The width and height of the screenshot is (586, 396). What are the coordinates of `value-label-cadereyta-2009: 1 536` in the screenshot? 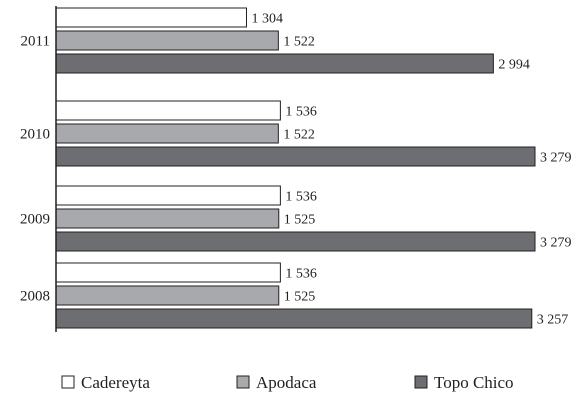 It's located at (301, 197).